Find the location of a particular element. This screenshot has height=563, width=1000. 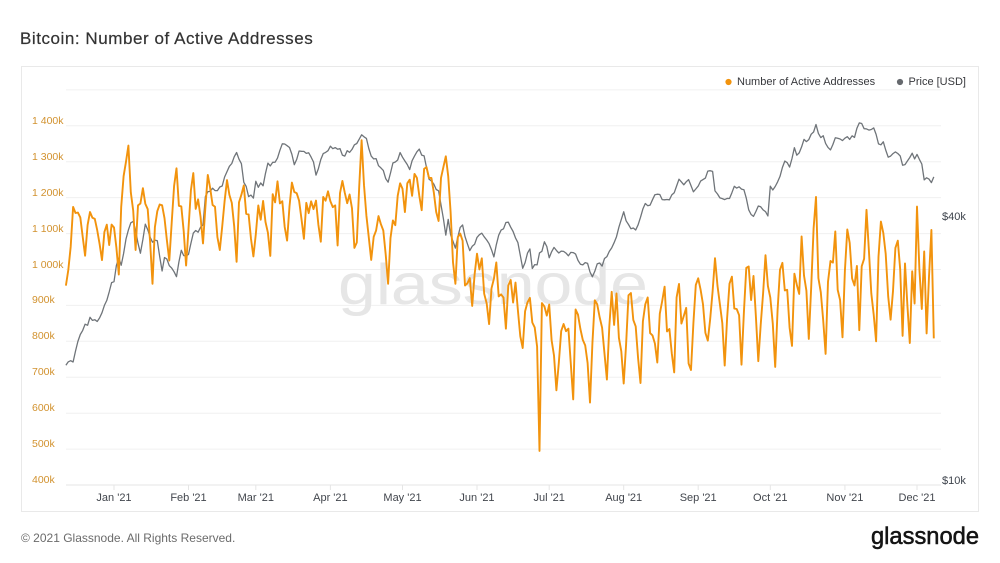

svg-text: glassnode is located at coordinates (925, 536).